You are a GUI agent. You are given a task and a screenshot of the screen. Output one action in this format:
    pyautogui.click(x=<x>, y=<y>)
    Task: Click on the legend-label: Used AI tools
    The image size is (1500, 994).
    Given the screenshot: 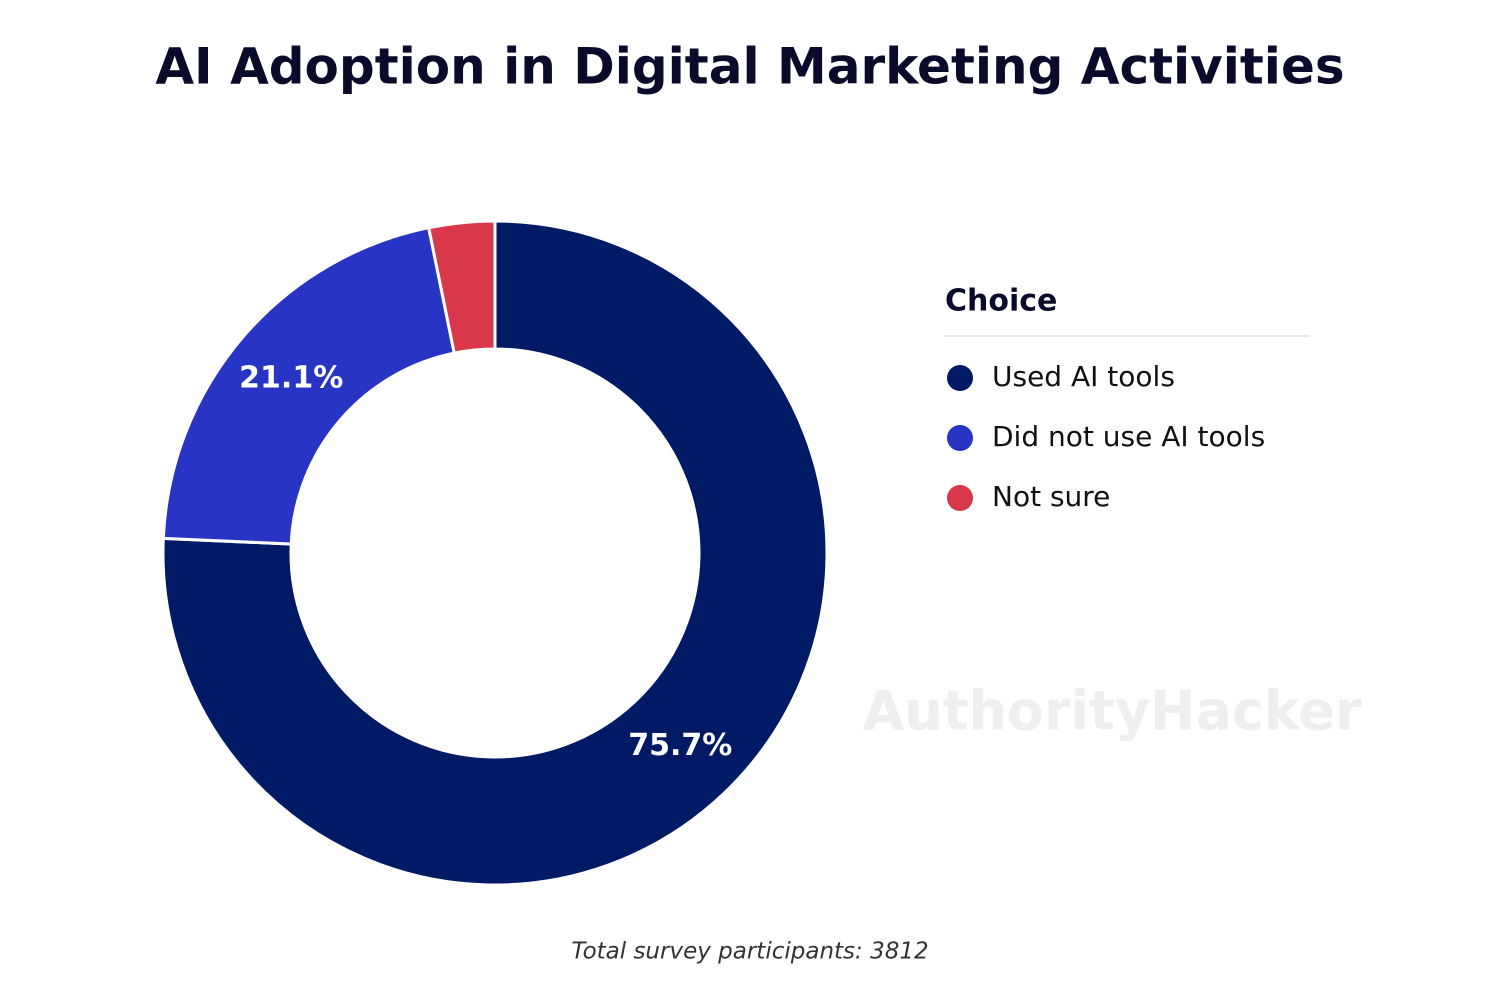 What is the action you would take?
    pyautogui.click(x=1083, y=376)
    